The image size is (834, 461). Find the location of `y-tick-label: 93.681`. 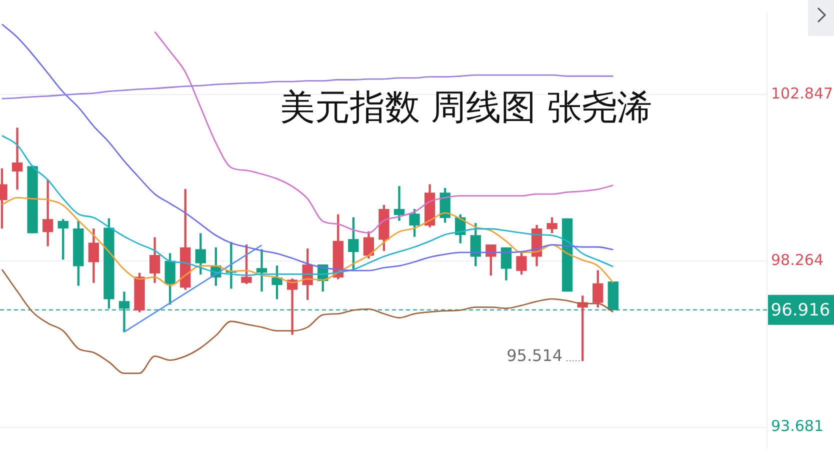

y-tick-label: 93.681 is located at coordinates (797, 426).